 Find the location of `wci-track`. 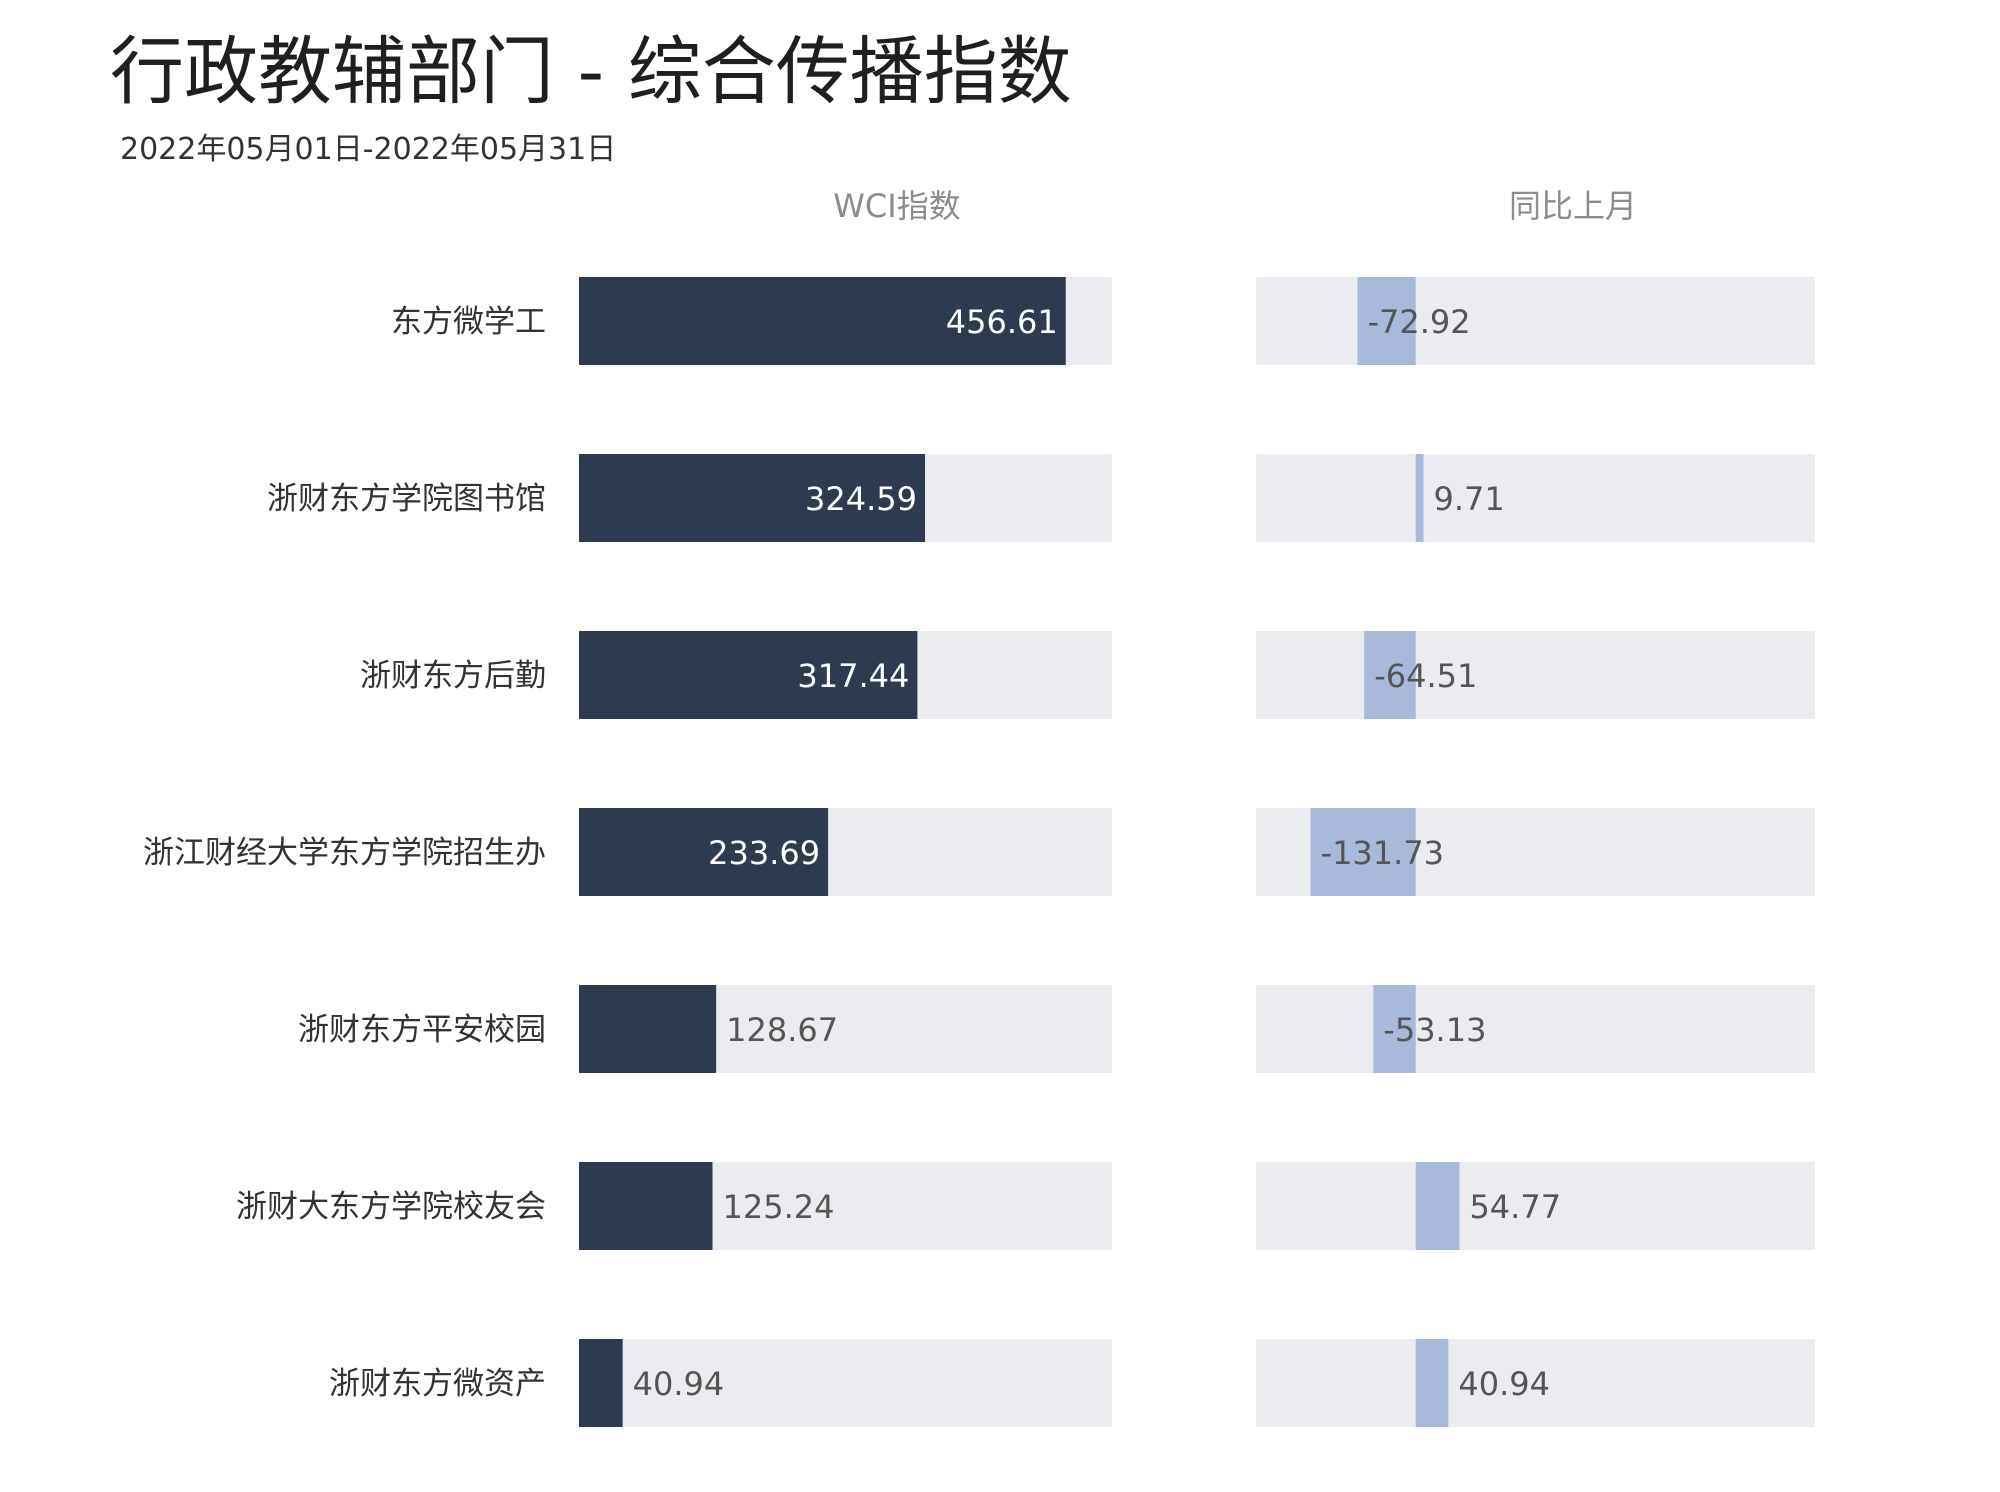

wci-track is located at coordinates (845, 1383).